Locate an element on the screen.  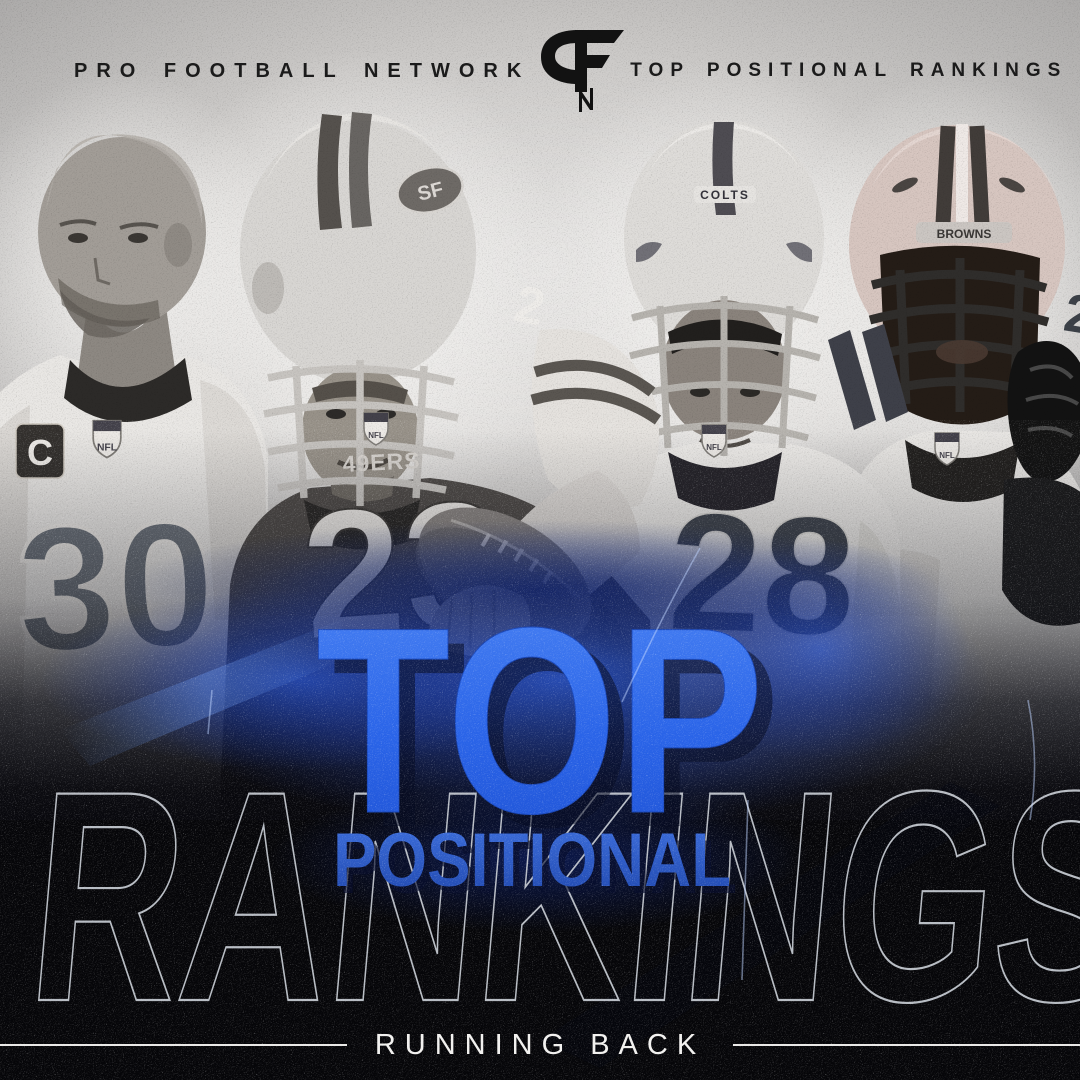
footer-line-right is located at coordinates (906, 1045).